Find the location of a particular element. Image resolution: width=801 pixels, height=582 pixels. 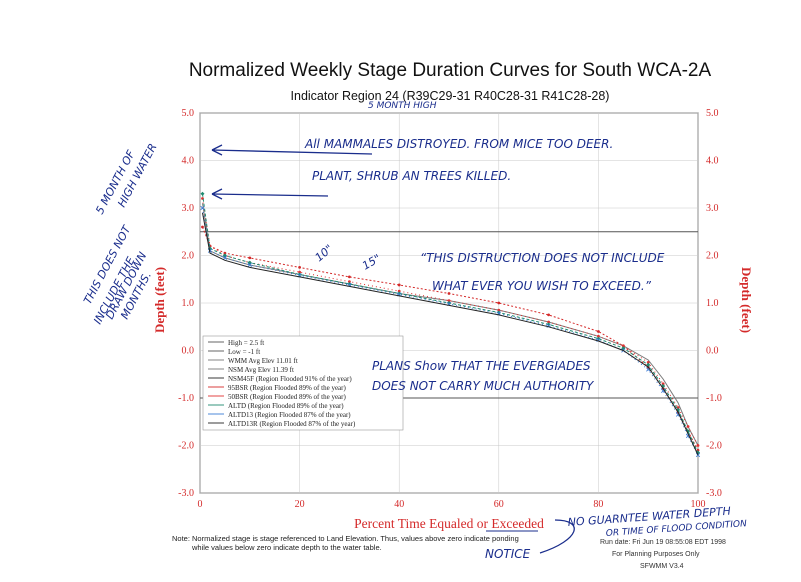

y-tick-label-right: -3.0 is located at coordinates (714, 493).